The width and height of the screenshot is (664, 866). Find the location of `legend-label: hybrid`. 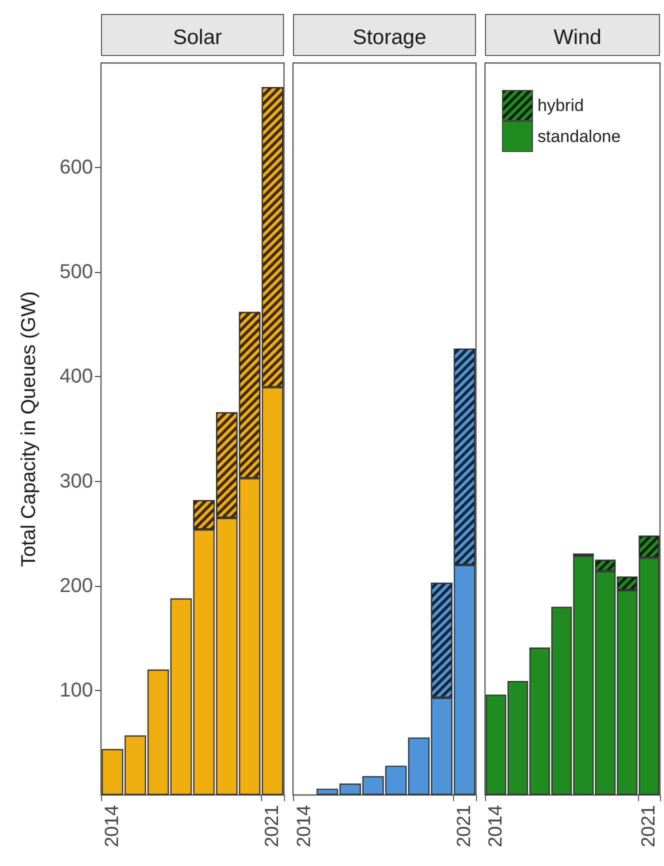

legend-label: hybrid is located at coordinates (561, 105).